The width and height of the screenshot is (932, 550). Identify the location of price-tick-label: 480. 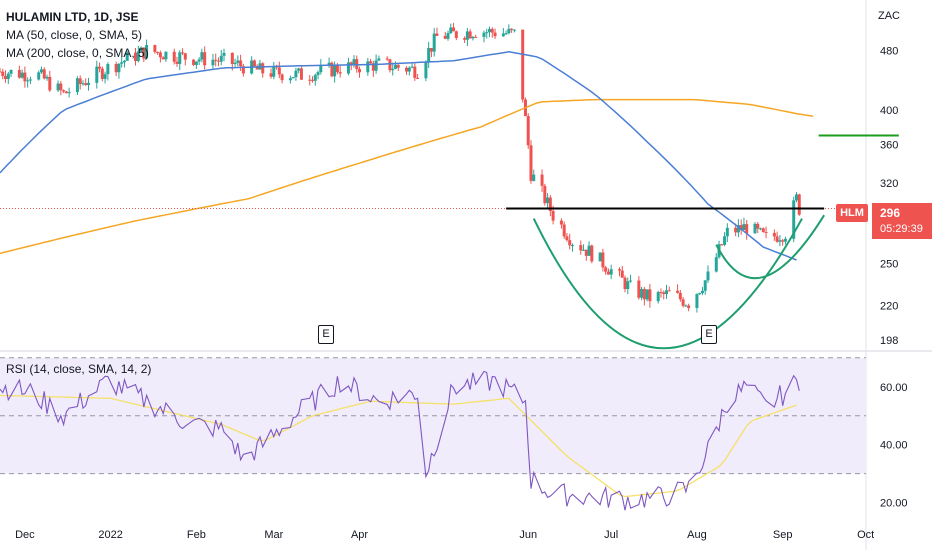
(889, 51).